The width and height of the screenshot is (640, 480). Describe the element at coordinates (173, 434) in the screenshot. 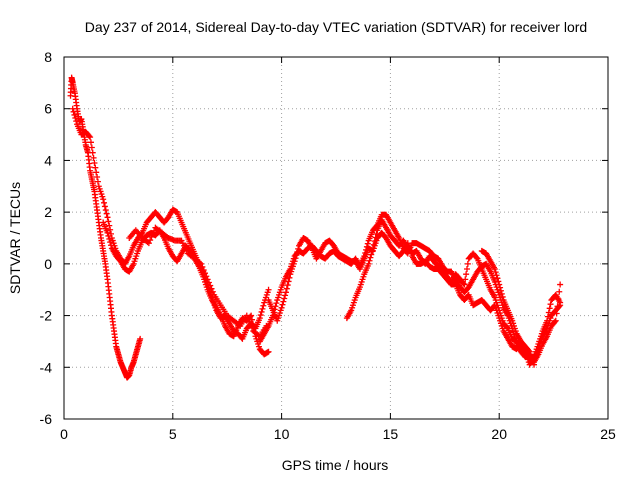

I see `x-tick-label: 5` at that location.